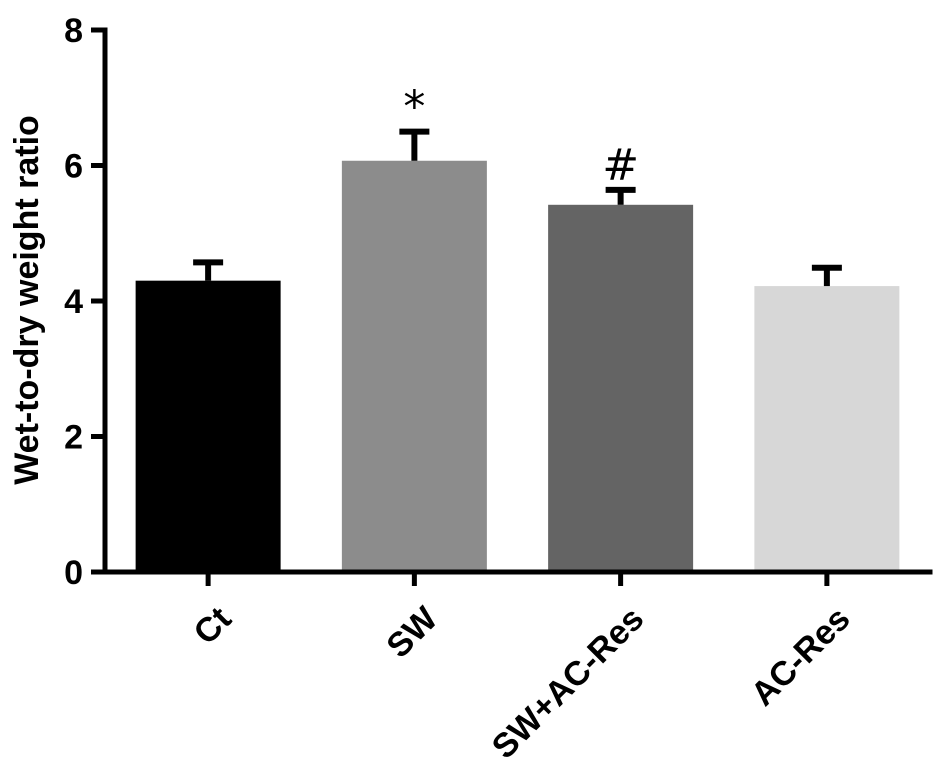  What do you see at coordinates (84, 302) in the screenshot?
I see `y-ticks: 0 2 4 6 8` at bounding box center [84, 302].